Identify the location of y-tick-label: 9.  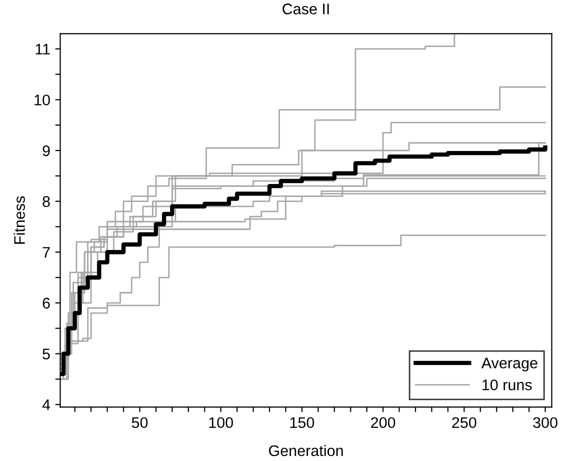
(46, 150).